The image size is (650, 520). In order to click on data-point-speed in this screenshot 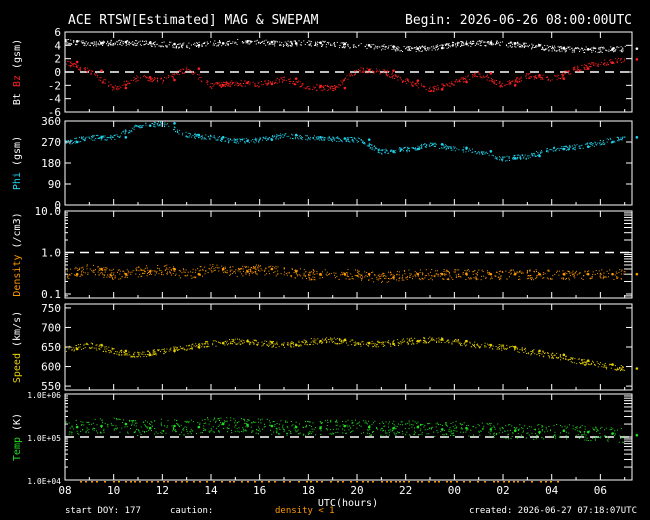, I will do `click(126, 351)`.